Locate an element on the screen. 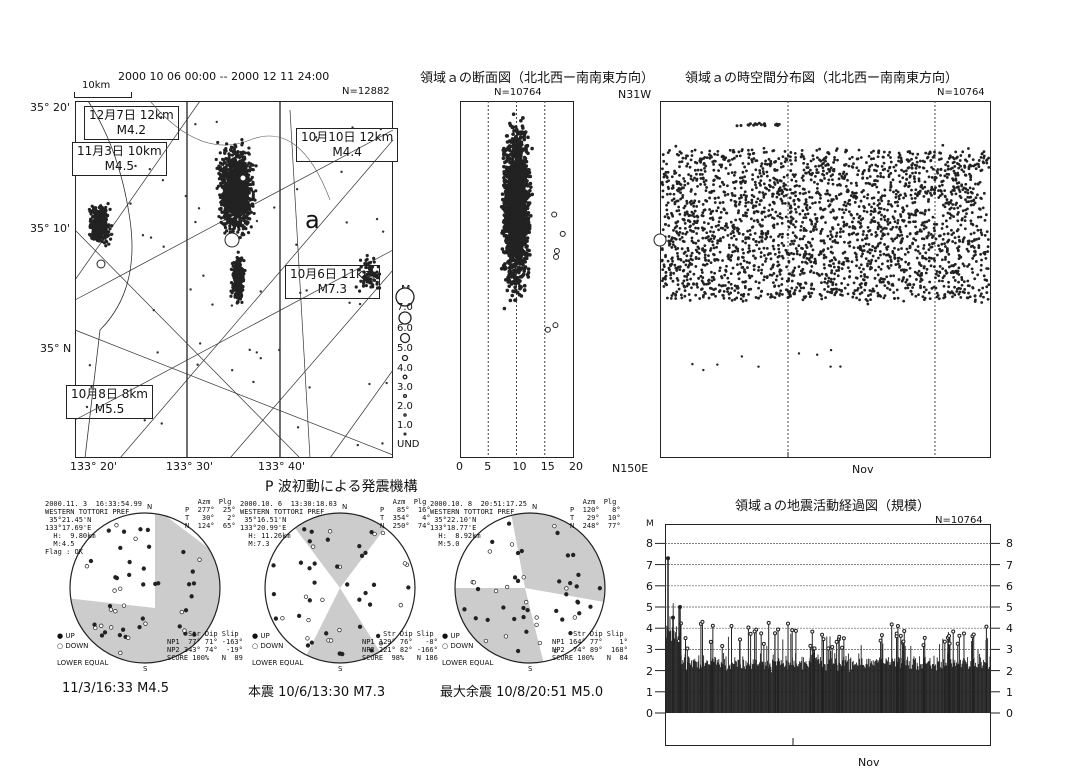 The height and width of the screenshot is (783, 1069). mt-ylabel: M is located at coordinates (650, 524).